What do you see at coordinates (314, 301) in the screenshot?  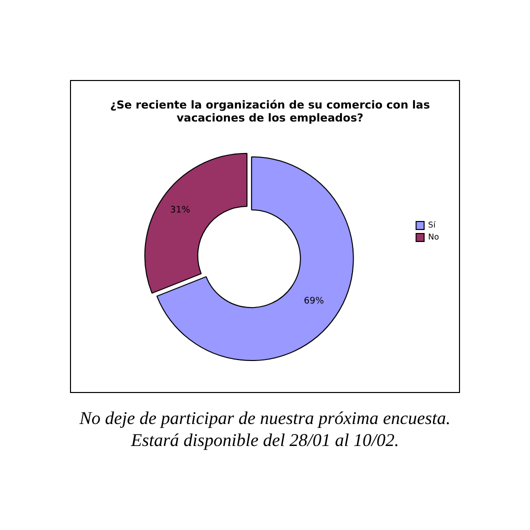 I see `data-label: 69%` at bounding box center [314, 301].